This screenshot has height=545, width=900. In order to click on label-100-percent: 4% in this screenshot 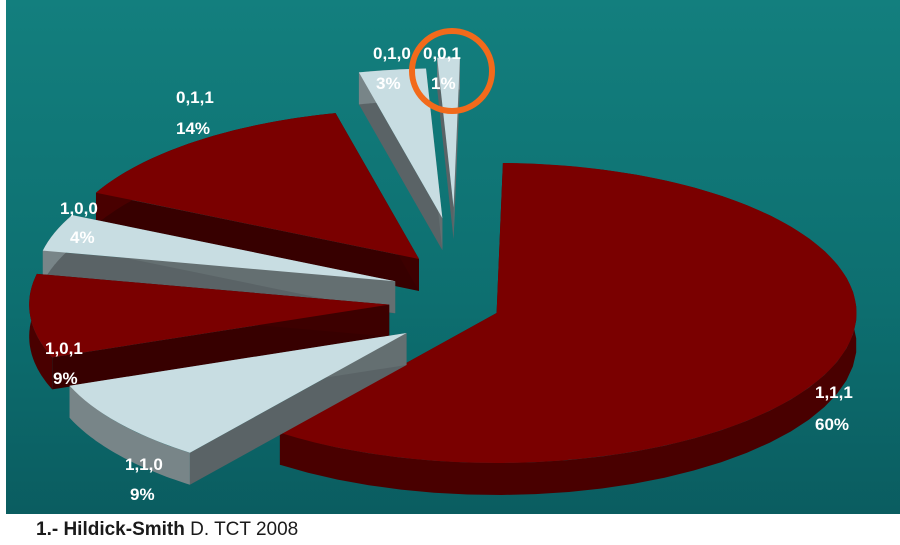, I will do `click(82, 237)`.